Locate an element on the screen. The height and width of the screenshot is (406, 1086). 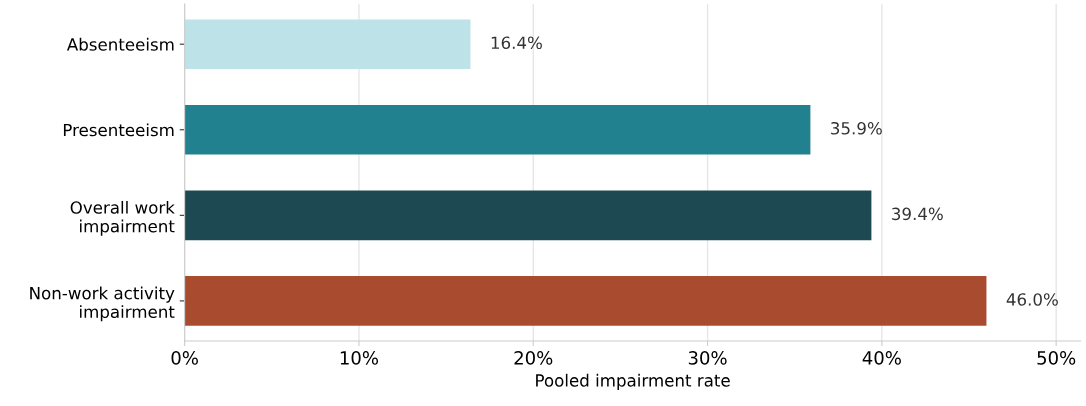
y-tick-label: Absenteeism is located at coordinates (120, 44).